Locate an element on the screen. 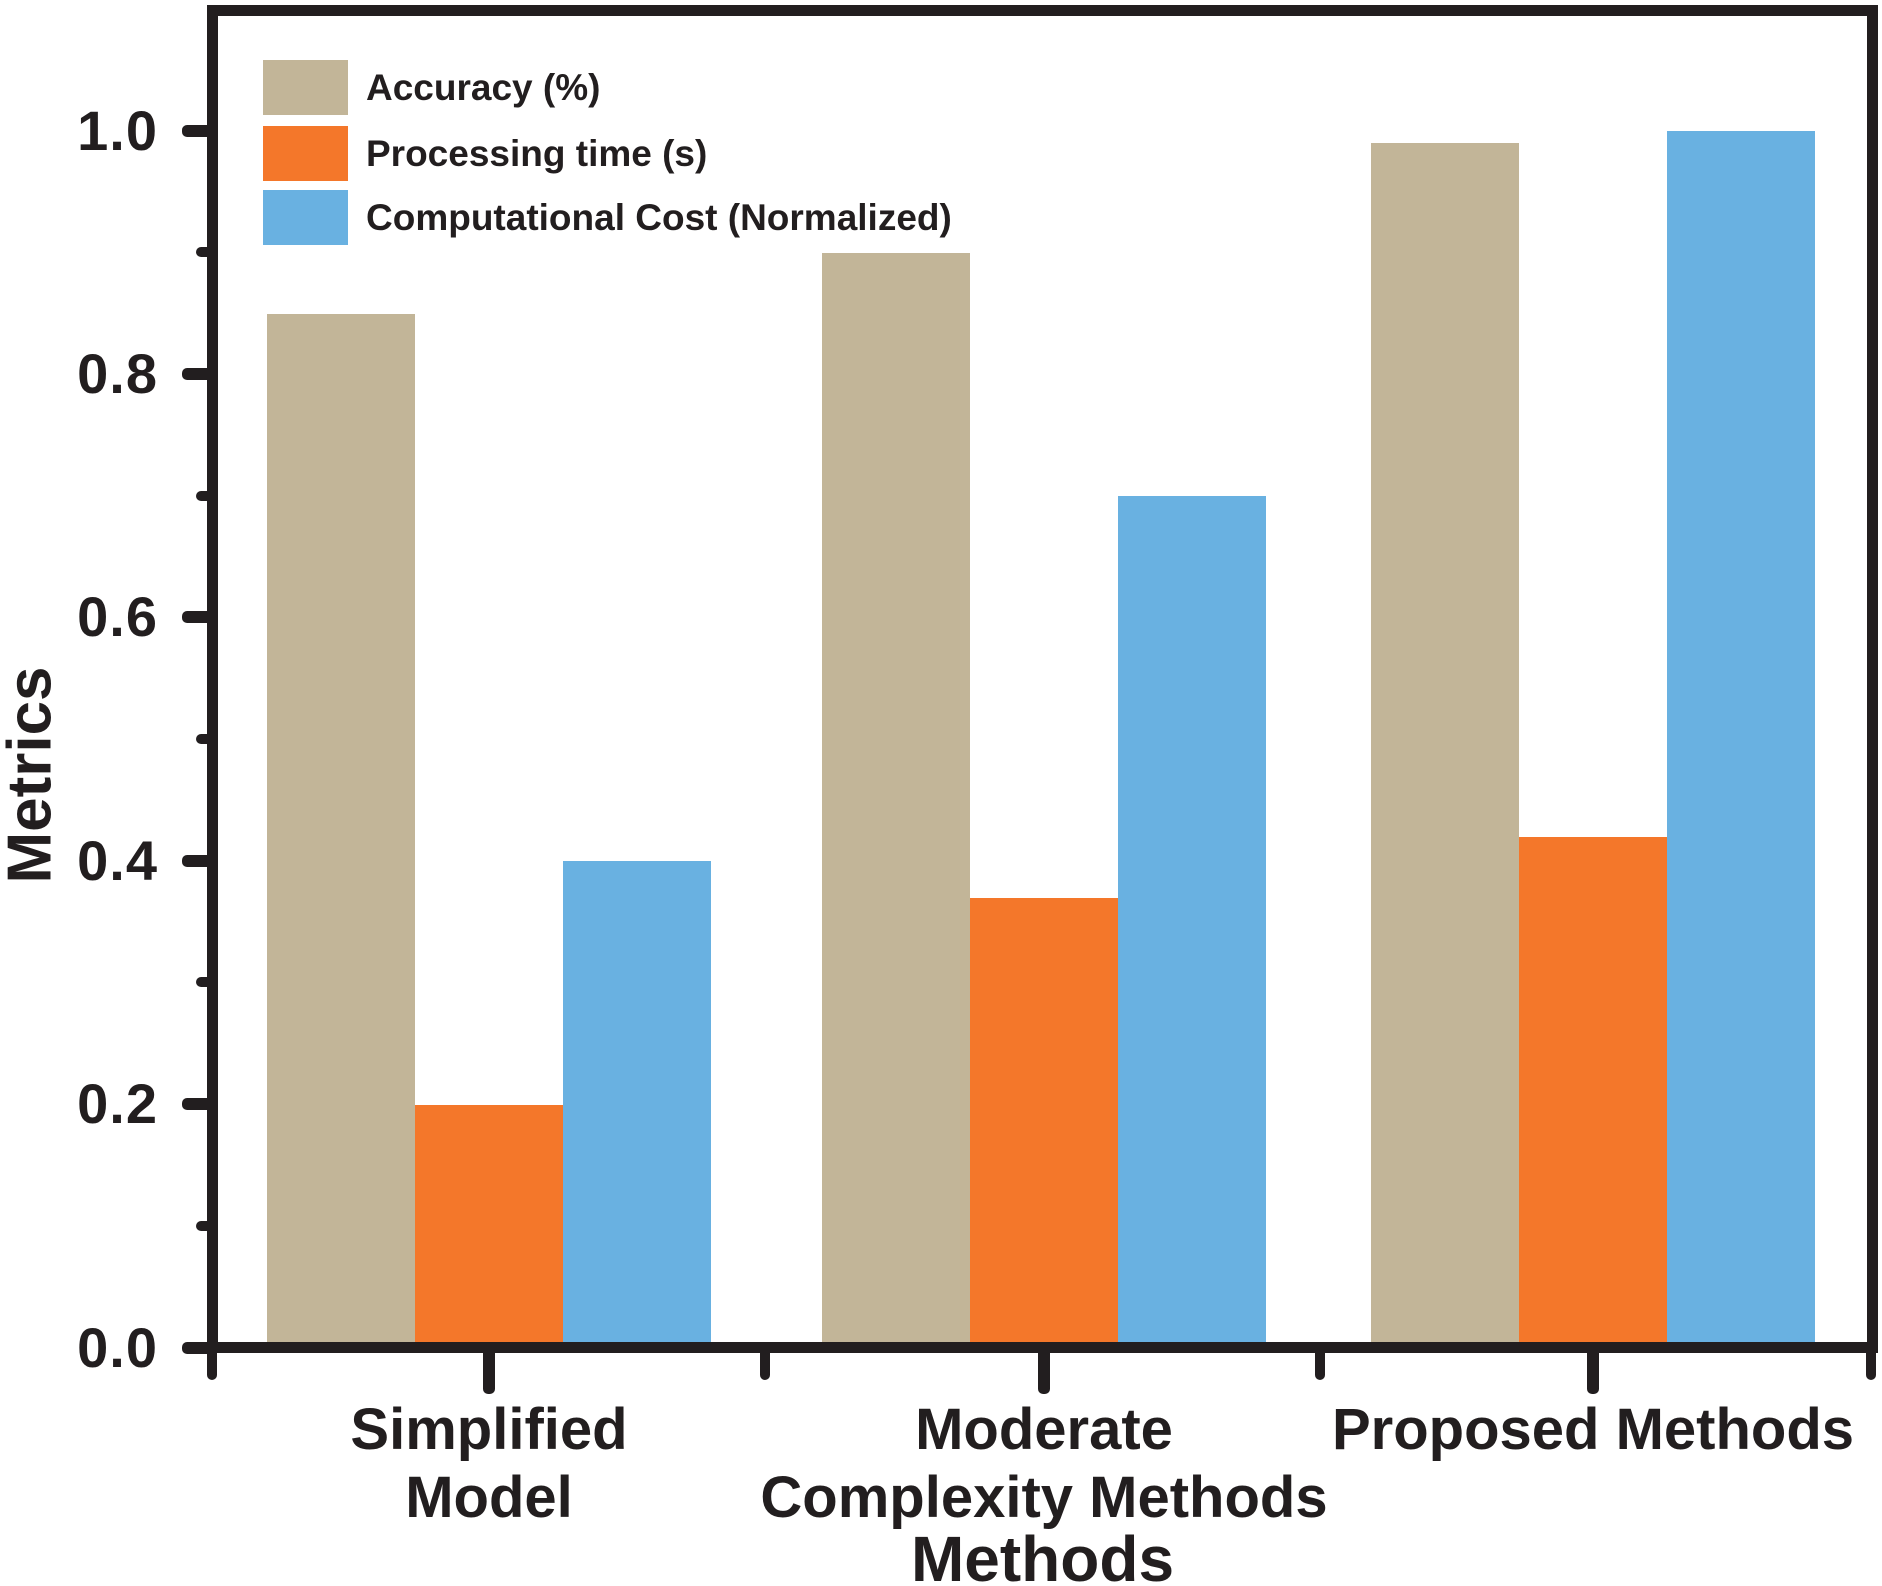  category-label-proposed-methods: Proposed Methods is located at coordinates (1492, 1430).